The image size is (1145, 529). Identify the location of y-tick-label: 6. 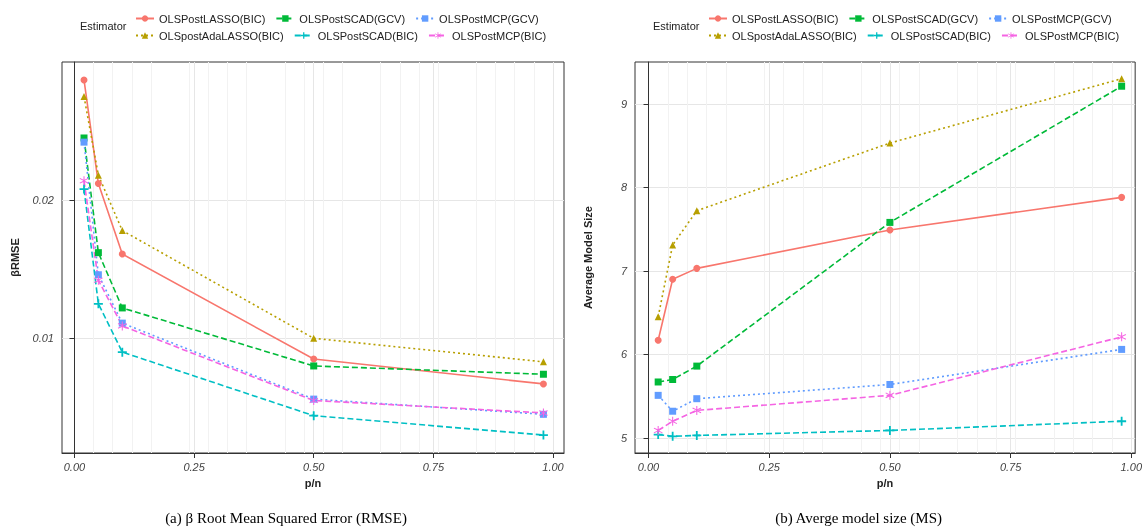
(624, 354).